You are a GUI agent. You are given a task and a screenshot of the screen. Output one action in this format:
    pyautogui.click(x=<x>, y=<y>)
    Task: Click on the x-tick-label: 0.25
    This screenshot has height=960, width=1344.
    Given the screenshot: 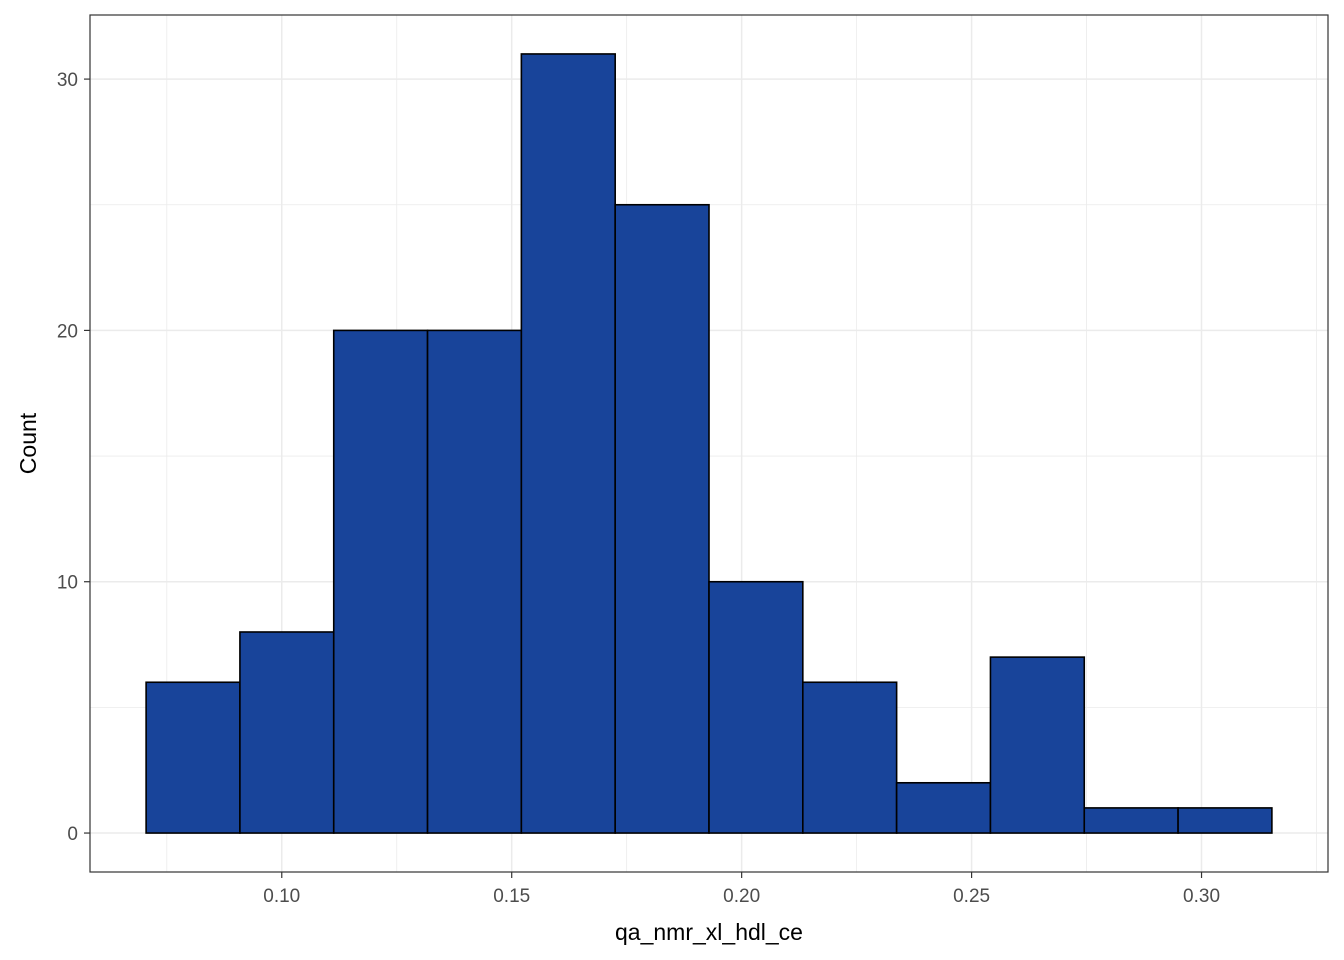 What is the action you would take?
    pyautogui.click(x=971, y=896)
    